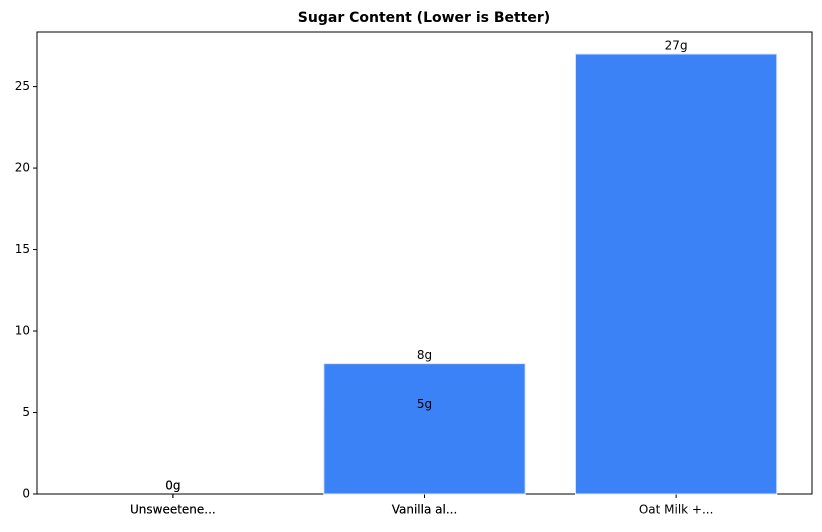  Describe the element at coordinates (172, 486) in the screenshot. I see `value-label: 0g` at that location.